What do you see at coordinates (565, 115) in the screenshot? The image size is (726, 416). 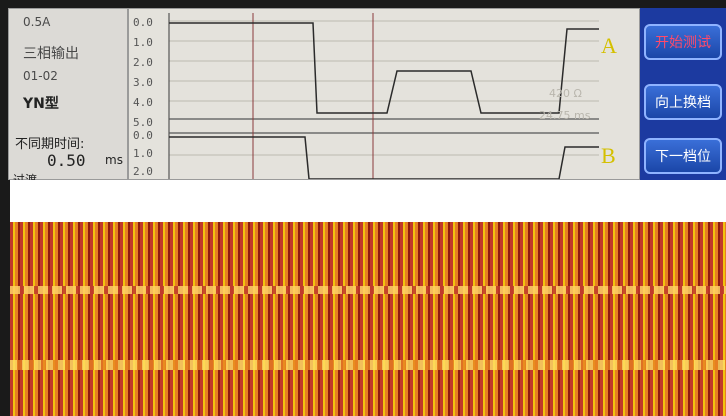 I see `time-readout: 24.75 ms` at bounding box center [565, 115].